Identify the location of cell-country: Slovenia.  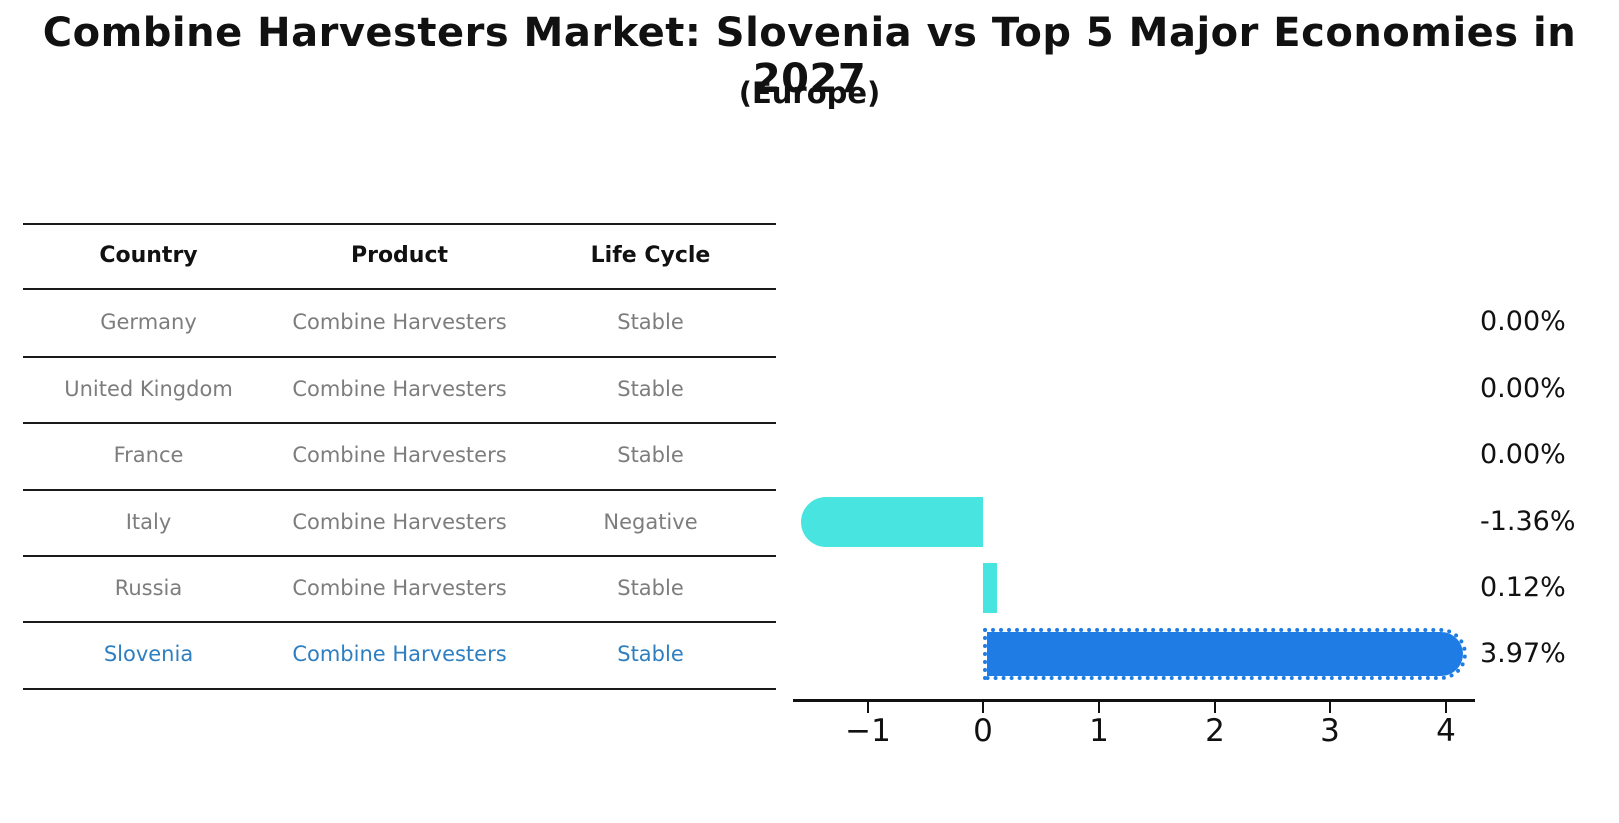
(148, 654).